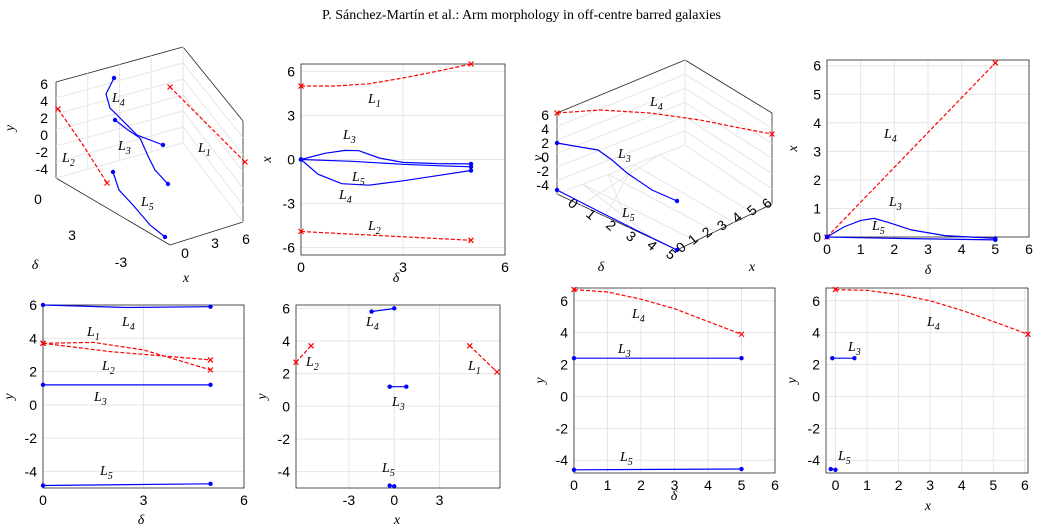 Image resolution: width=1043 pixels, height=531 pixels. Describe the element at coordinates (626, 459) in the screenshot. I see `p7-curve-label: L5` at that location.